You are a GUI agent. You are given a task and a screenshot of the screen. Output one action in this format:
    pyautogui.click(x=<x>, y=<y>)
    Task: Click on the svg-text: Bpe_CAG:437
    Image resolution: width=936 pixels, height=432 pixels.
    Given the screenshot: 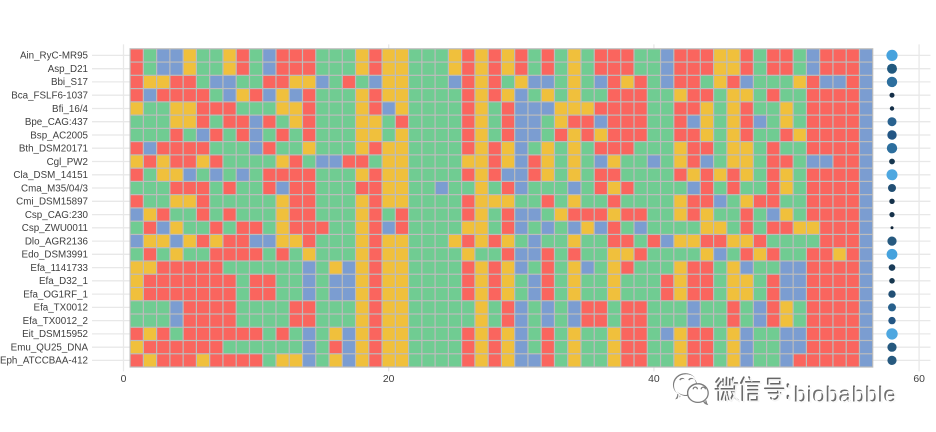 What is the action you would take?
    pyautogui.click(x=56, y=122)
    